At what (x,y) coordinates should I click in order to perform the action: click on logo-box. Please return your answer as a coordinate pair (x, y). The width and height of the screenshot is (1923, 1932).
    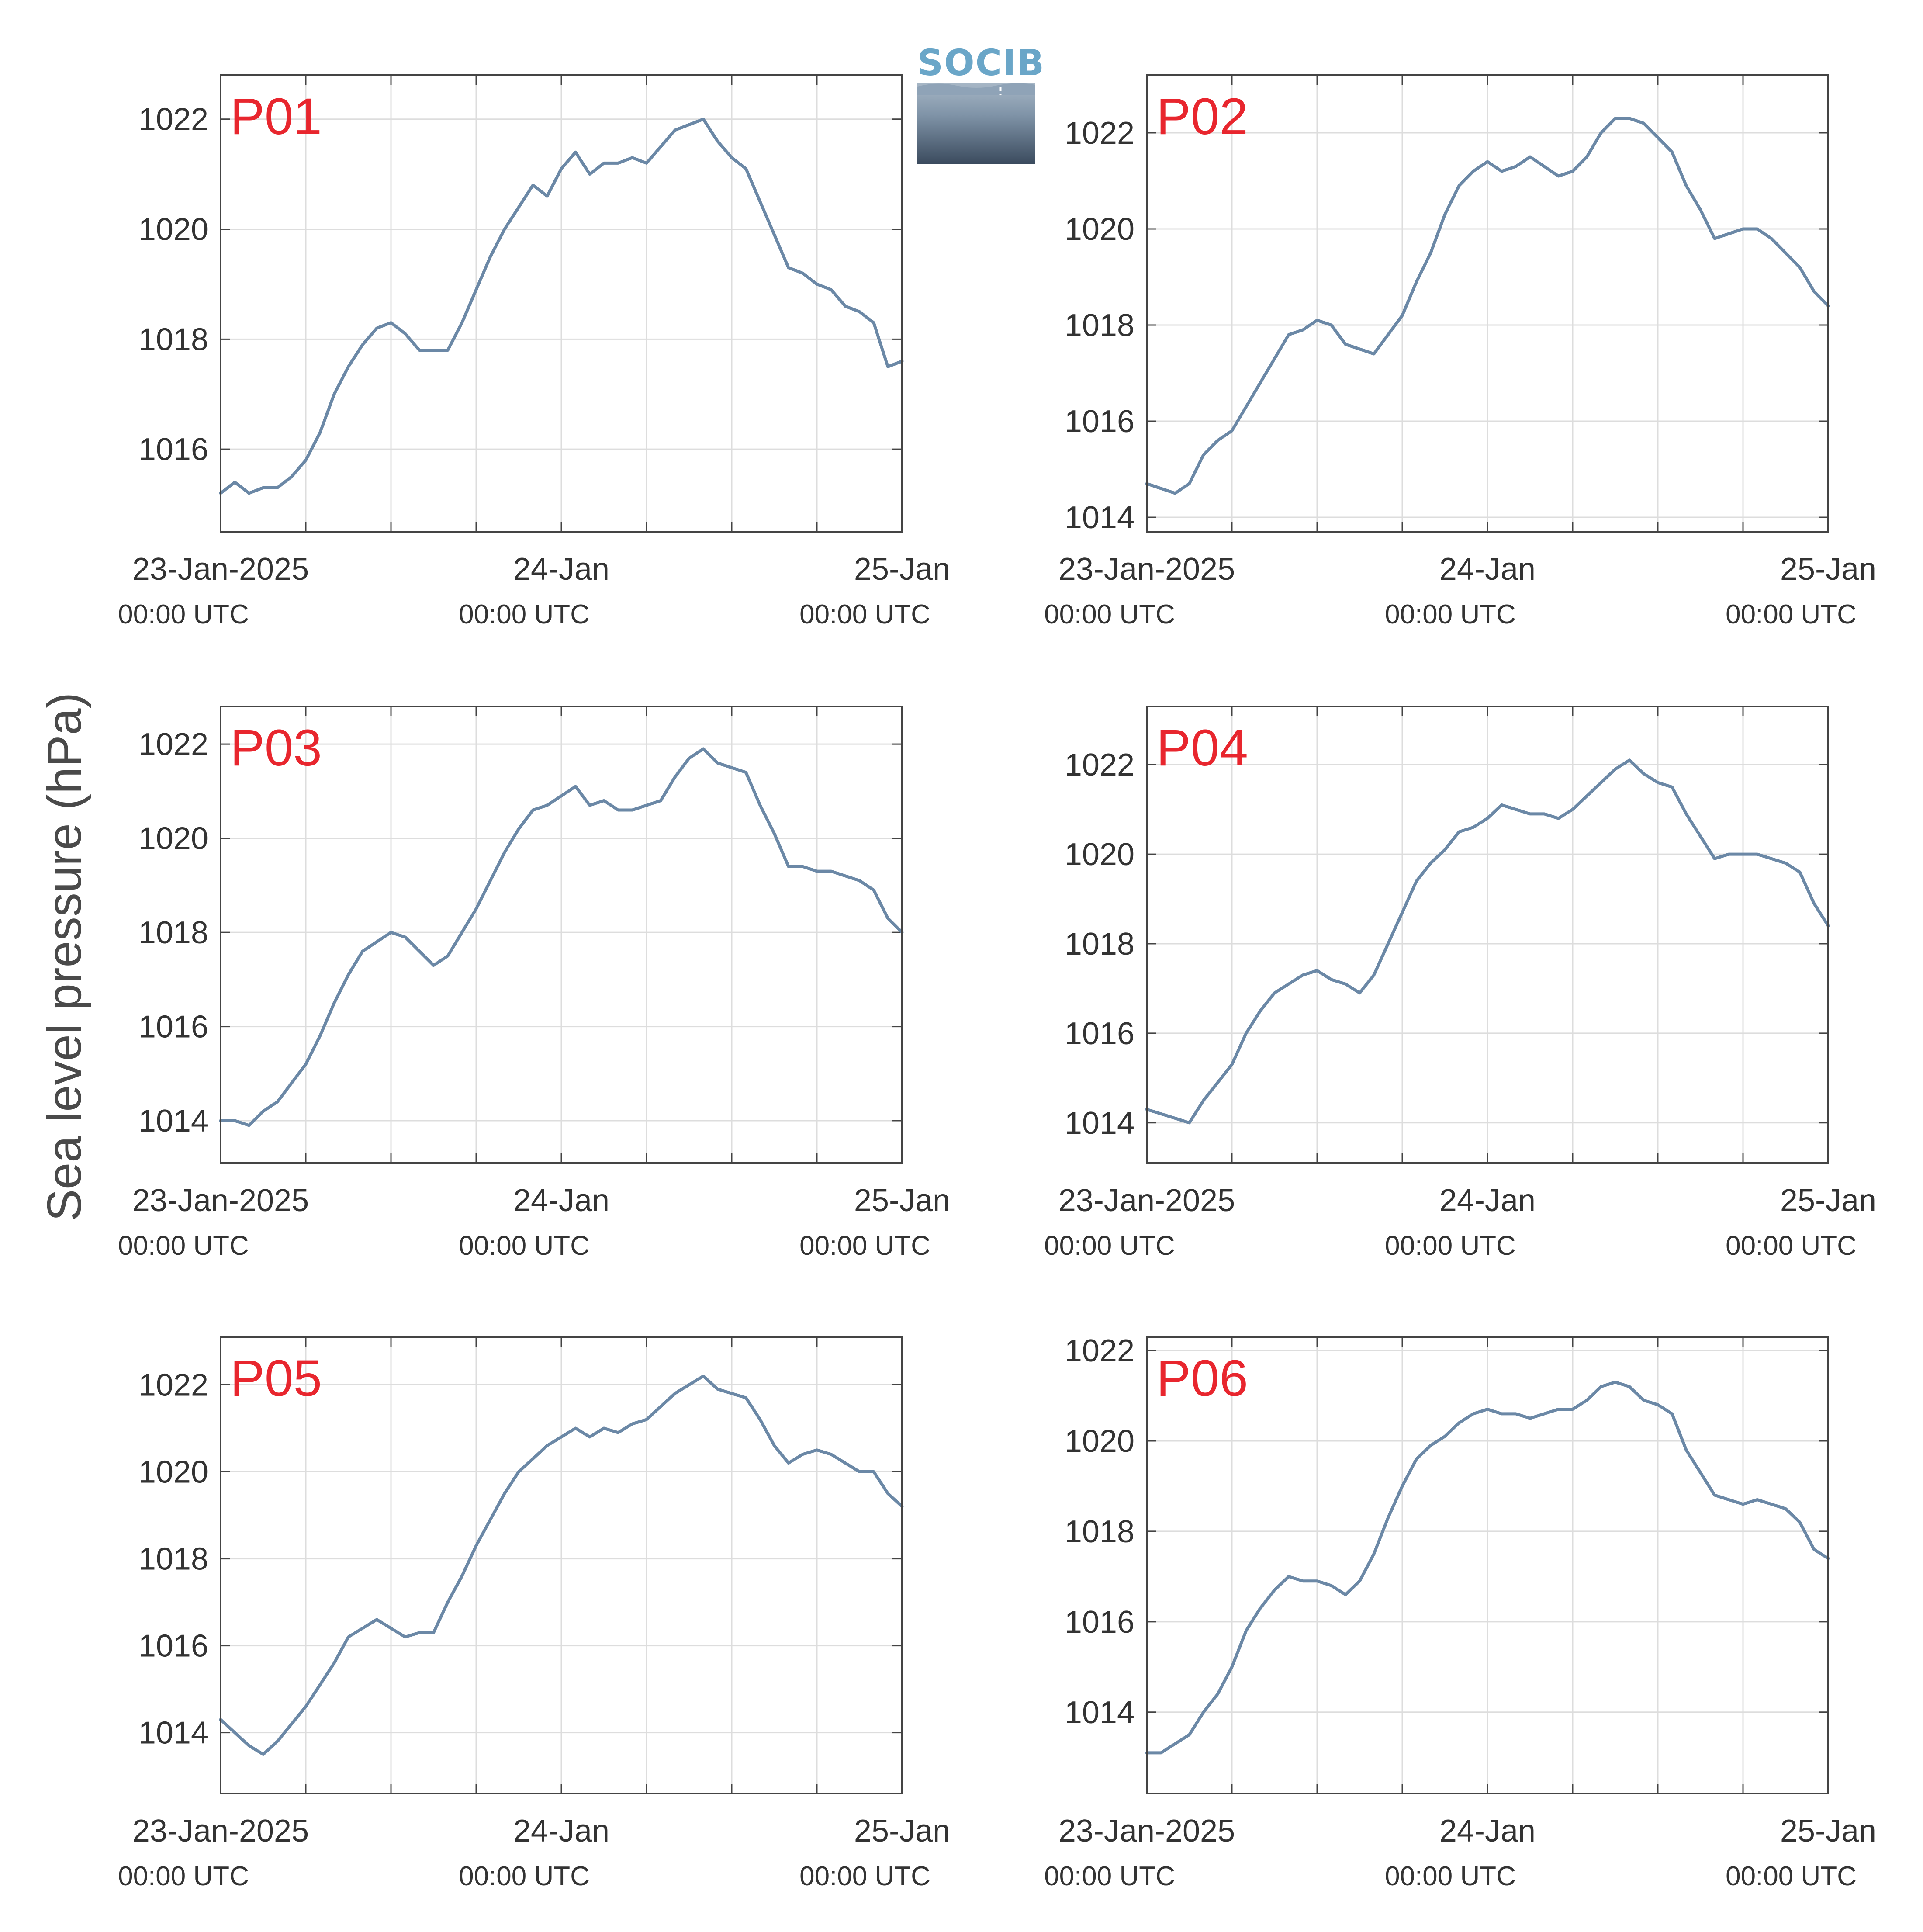
    Looking at the image, I should click on (976, 123).